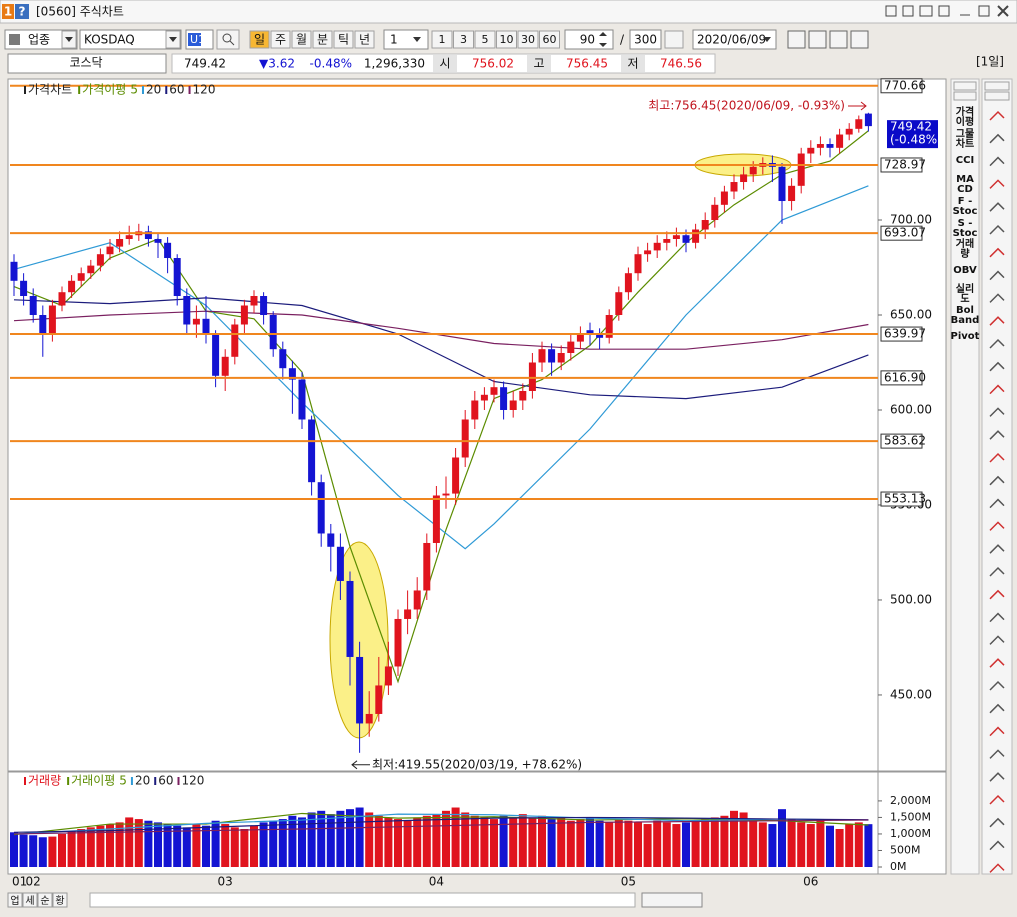 The height and width of the screenshot is (917, 1017). What do you see at coordinates (406, 39) in the screenshot?
I see `unit-select` at bounding box center [406, 39].